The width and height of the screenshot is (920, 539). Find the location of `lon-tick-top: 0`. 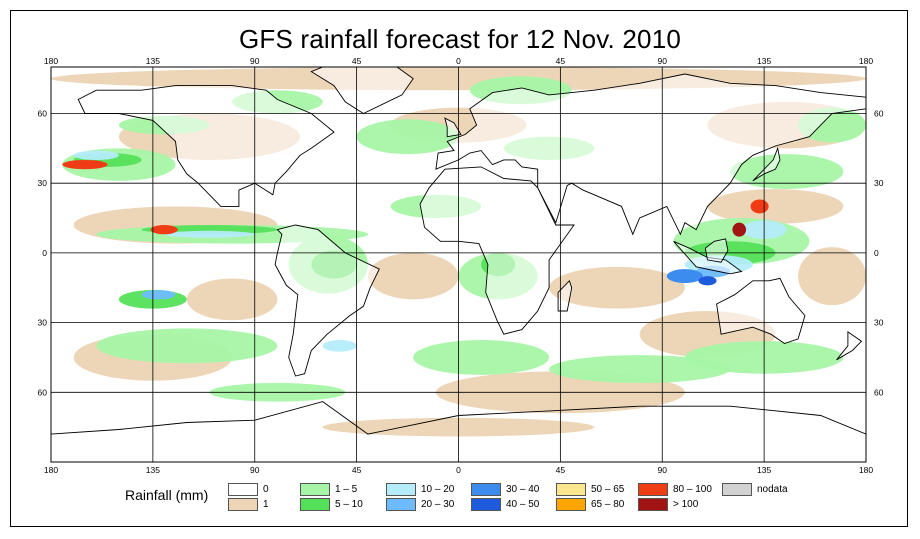

lon-tick-top: 0 is located at coordinates (458, 61).